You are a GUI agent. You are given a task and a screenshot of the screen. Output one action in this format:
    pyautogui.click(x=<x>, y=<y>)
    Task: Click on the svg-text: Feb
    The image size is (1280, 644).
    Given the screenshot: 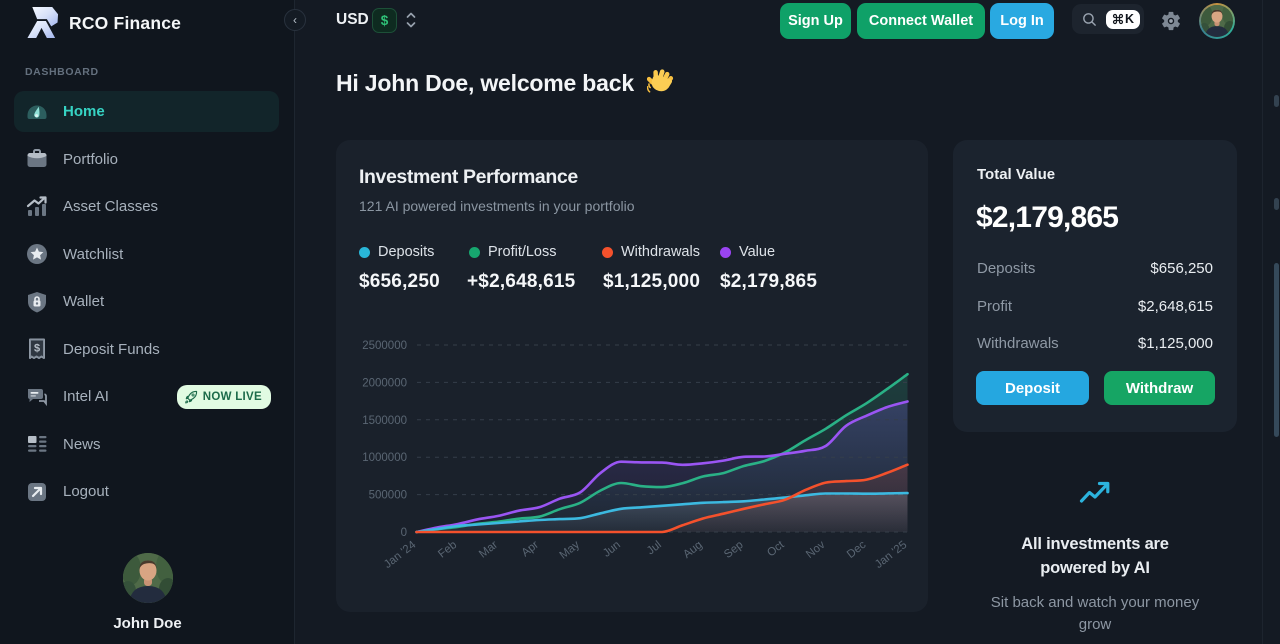 What is the action you would take?
    pyautogui.click(x=447, y=550)
    